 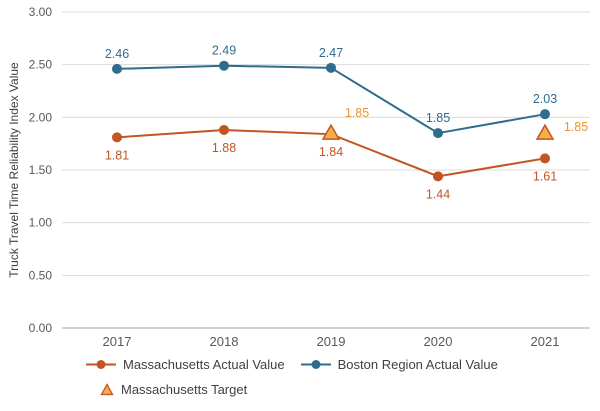 What do you see at coordinates (331, 99) in the screenshot?
I see `boston-region-actual-value-line` at bounding box center [331, 99].